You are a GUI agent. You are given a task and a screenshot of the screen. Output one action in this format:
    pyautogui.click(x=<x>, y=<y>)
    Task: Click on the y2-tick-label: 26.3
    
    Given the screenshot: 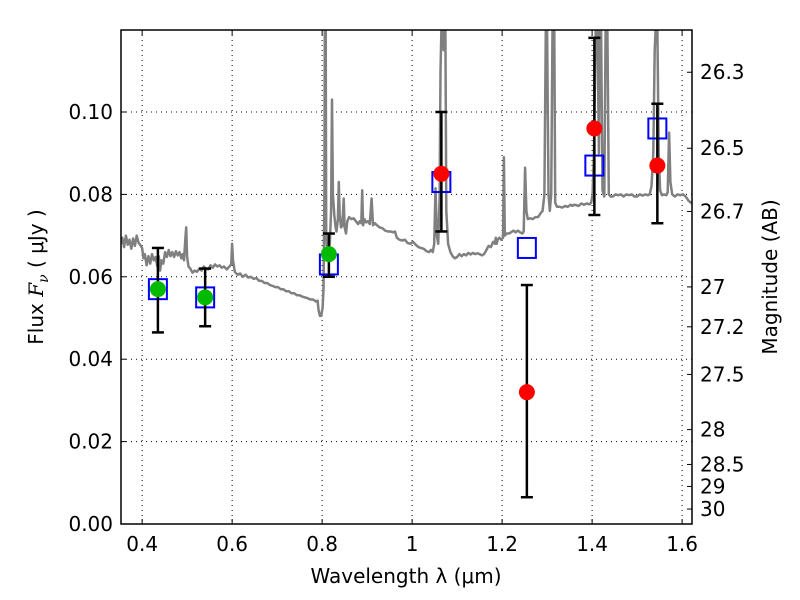 What is the action you would take?
    pyautogui.click(x=722, y=72)
    